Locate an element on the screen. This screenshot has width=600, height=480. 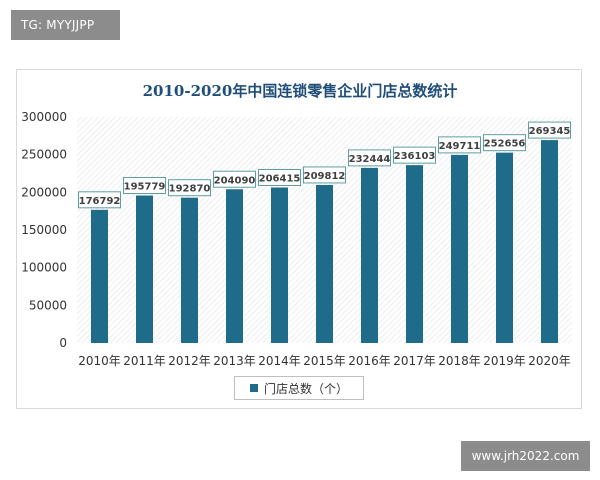
y-axis: 300000 250000 200000 150000 100000 50000 0 is located at coordinates (44, 230).